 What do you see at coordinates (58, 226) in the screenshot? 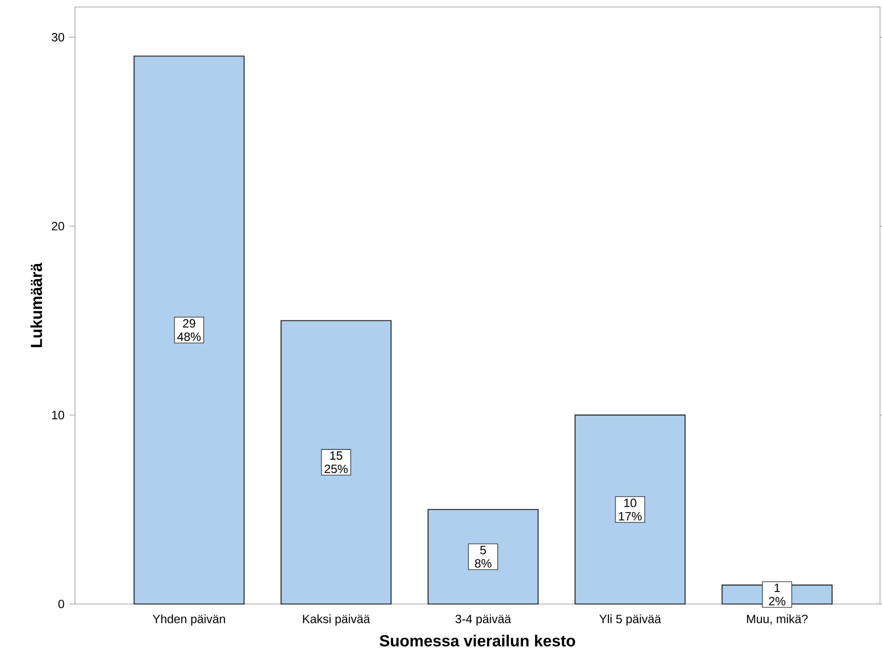
I see `y-tick-label: 20` at bounding box center [58, 226].